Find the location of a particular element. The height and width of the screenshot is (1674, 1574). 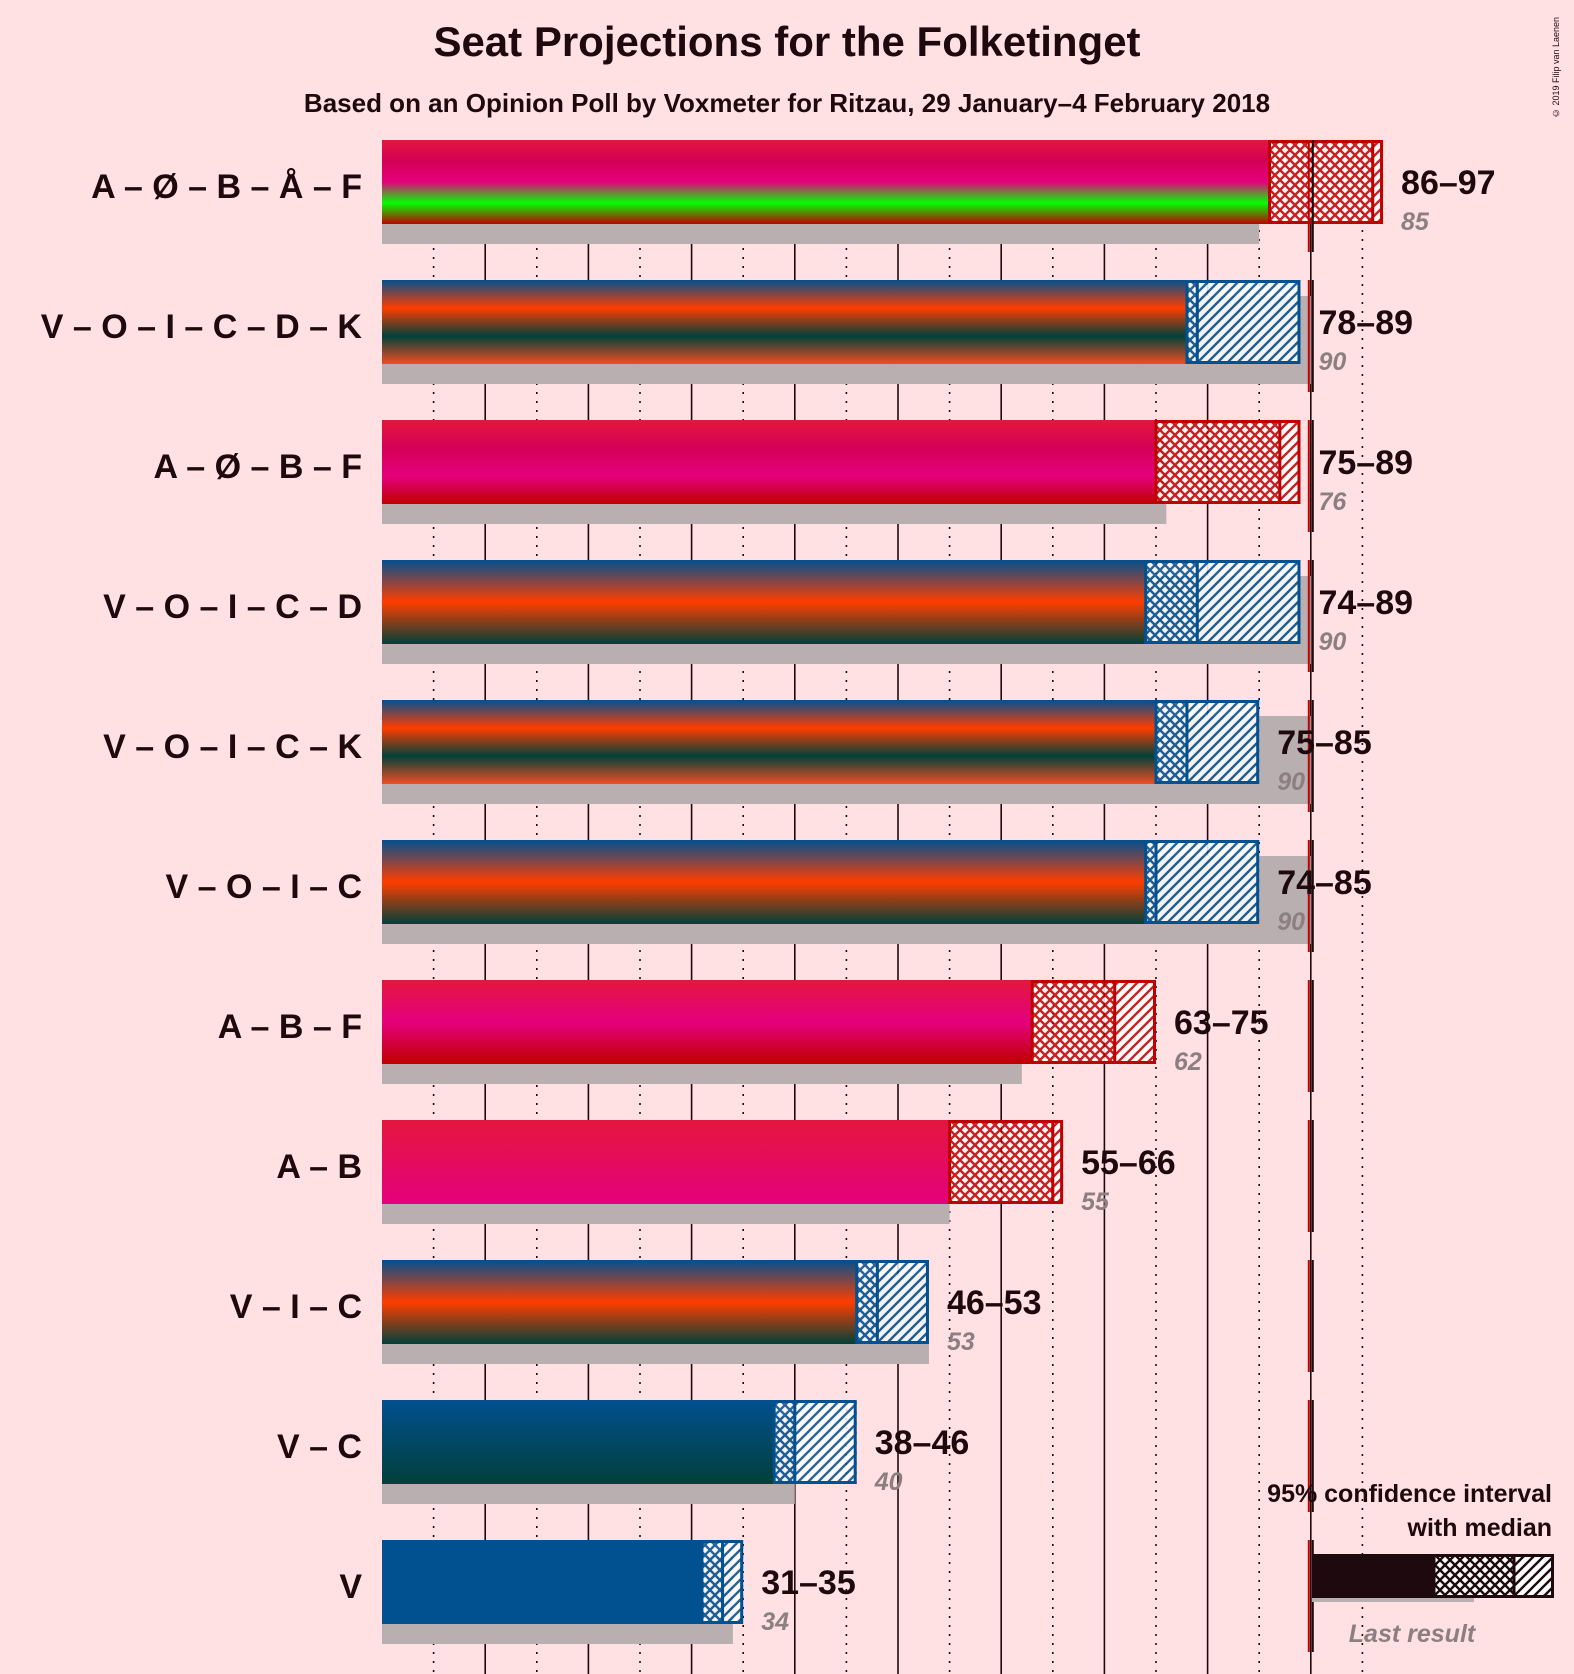

range-label: 31–35 is located at coordinates (808, 1583).